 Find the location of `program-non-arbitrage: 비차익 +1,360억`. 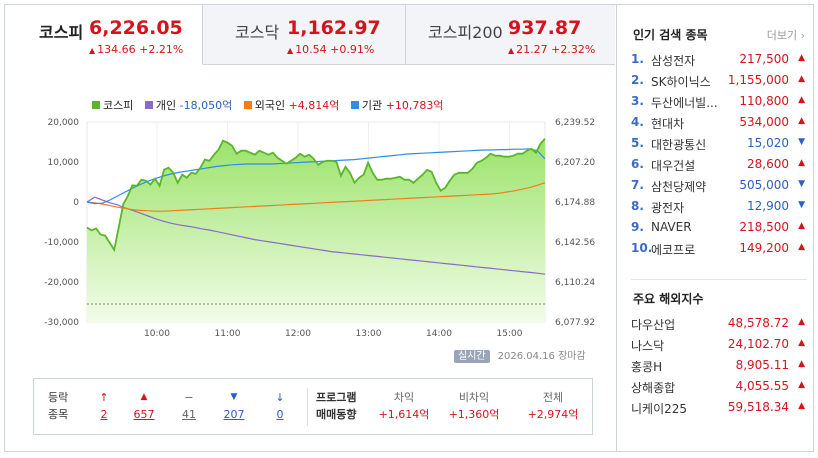

program-non-arbitrage: 비차익 +1,360억 is located at coordinates (474, 406).